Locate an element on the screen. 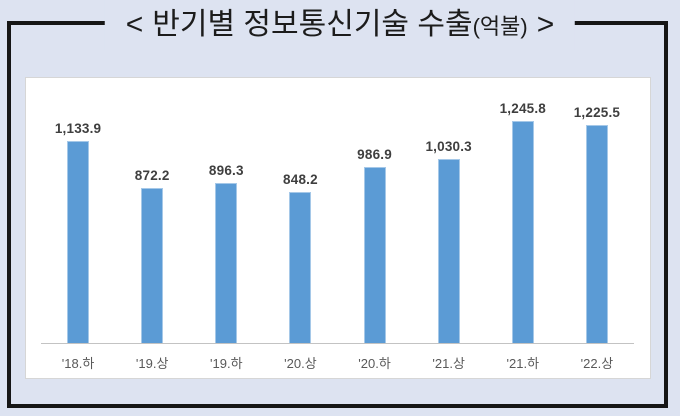 This screenshot has width=680, height=416. bar-value-label: 1,225.5 is located at coordinates (597, 112).